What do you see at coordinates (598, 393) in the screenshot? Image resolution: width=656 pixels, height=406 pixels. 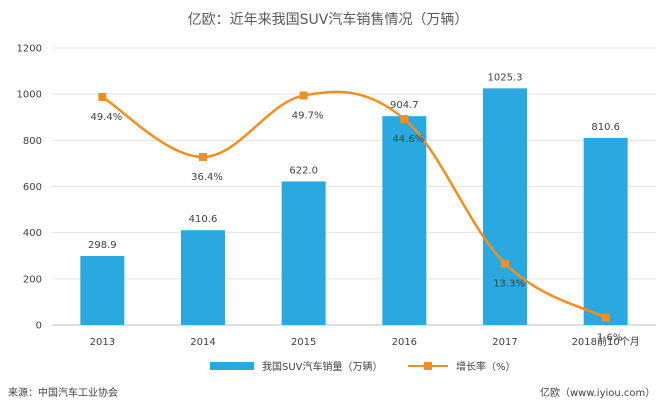 I see `brand-note: 亿欧（www.iyiou.com）` at bounding box center [598, 393].